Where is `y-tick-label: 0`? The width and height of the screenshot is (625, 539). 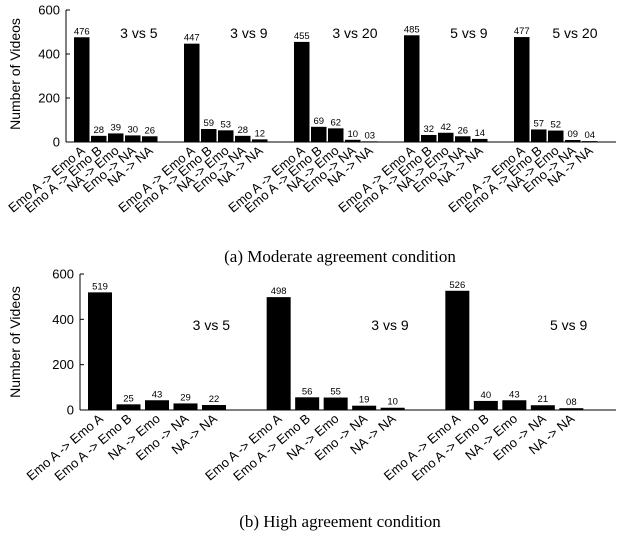
y-tick-label: 0 is located at coordinates (70, 410).